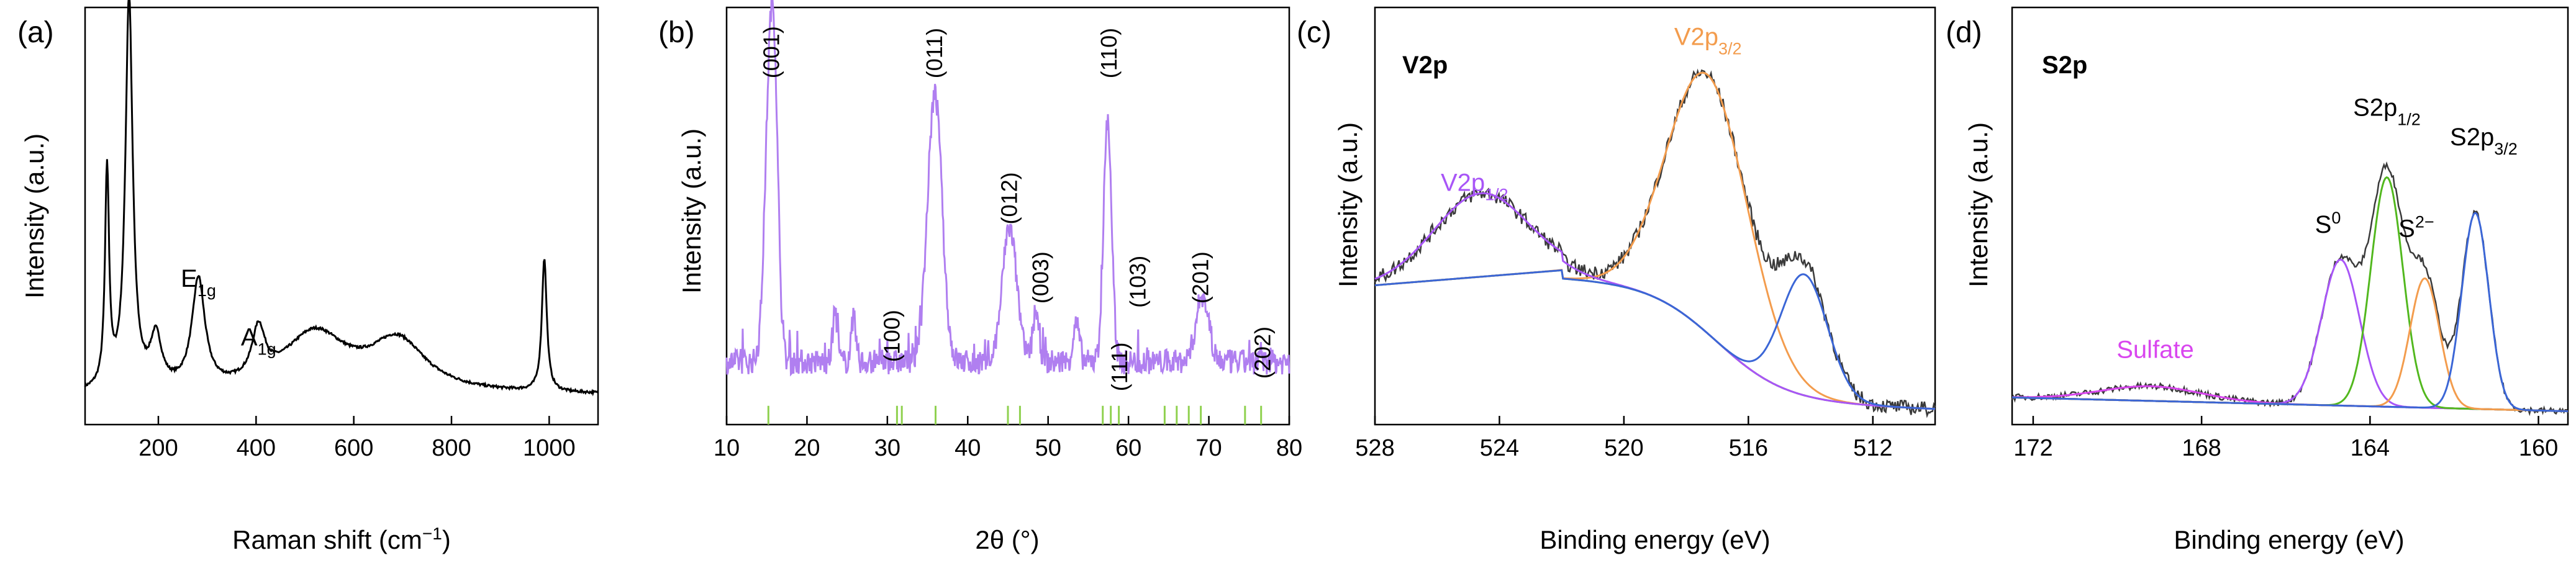 The width and height of the screenshot is (2576, 563). What do you see at coordinates (2416, 228) in the screenshot?
I see `label-s2minus: S2−` at bounding box center [2416, 228].